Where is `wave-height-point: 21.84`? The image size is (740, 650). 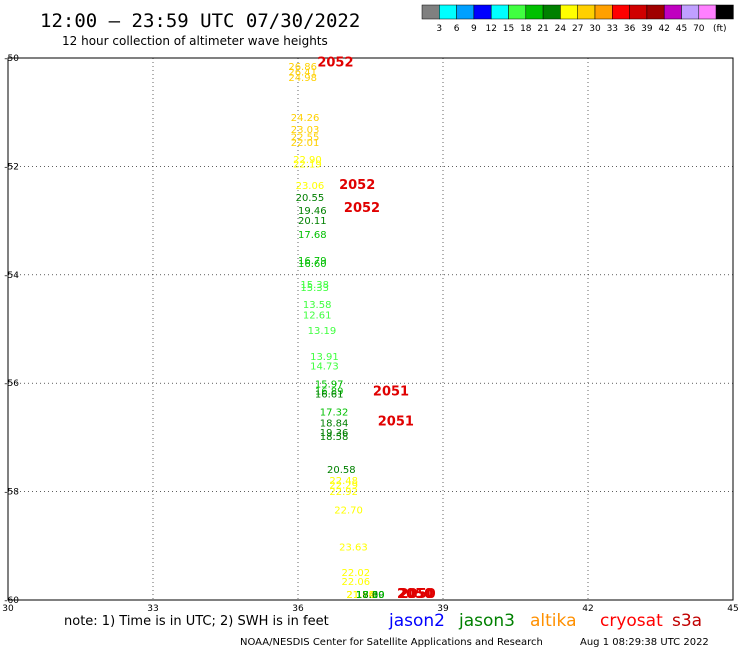
wave-height-point: 21.84 is located at coordinates (360, 595).